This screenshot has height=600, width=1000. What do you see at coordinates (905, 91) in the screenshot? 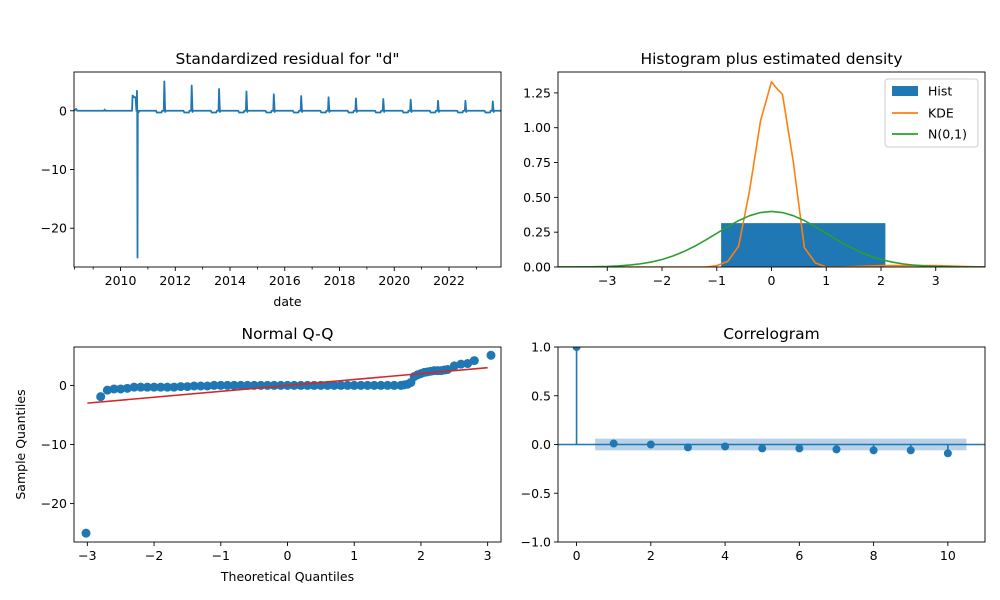
I see `legend-swatch-hist` at bounding box center [905, 91].